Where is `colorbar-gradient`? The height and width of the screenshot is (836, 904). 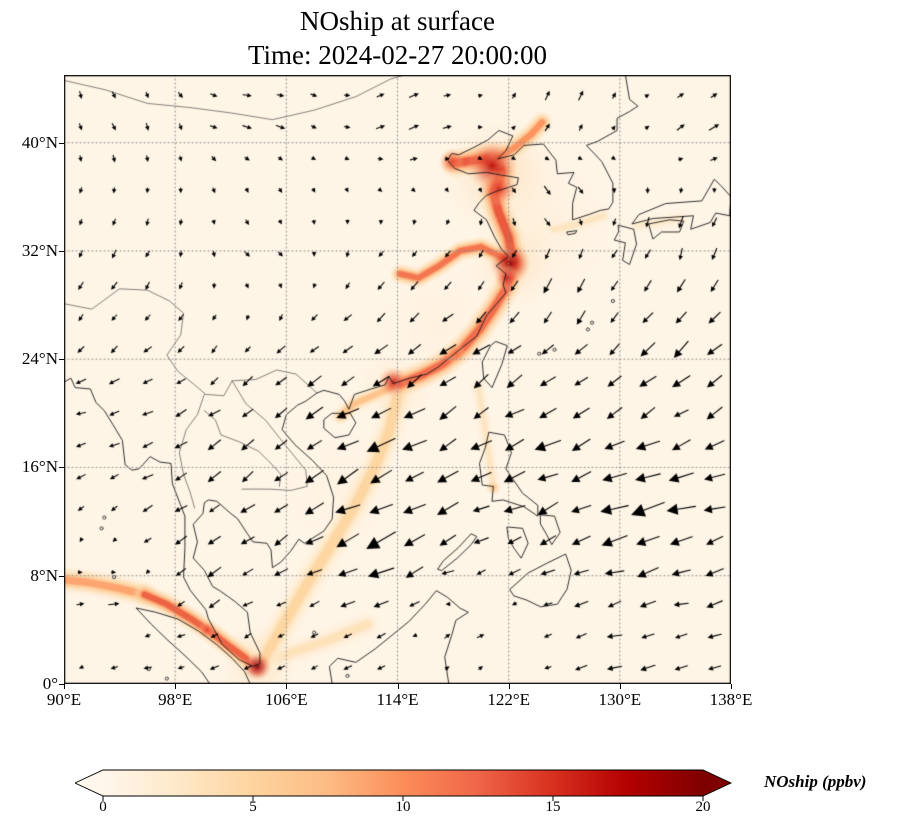
colorbar-gradient is located at coordinates (403, 785).